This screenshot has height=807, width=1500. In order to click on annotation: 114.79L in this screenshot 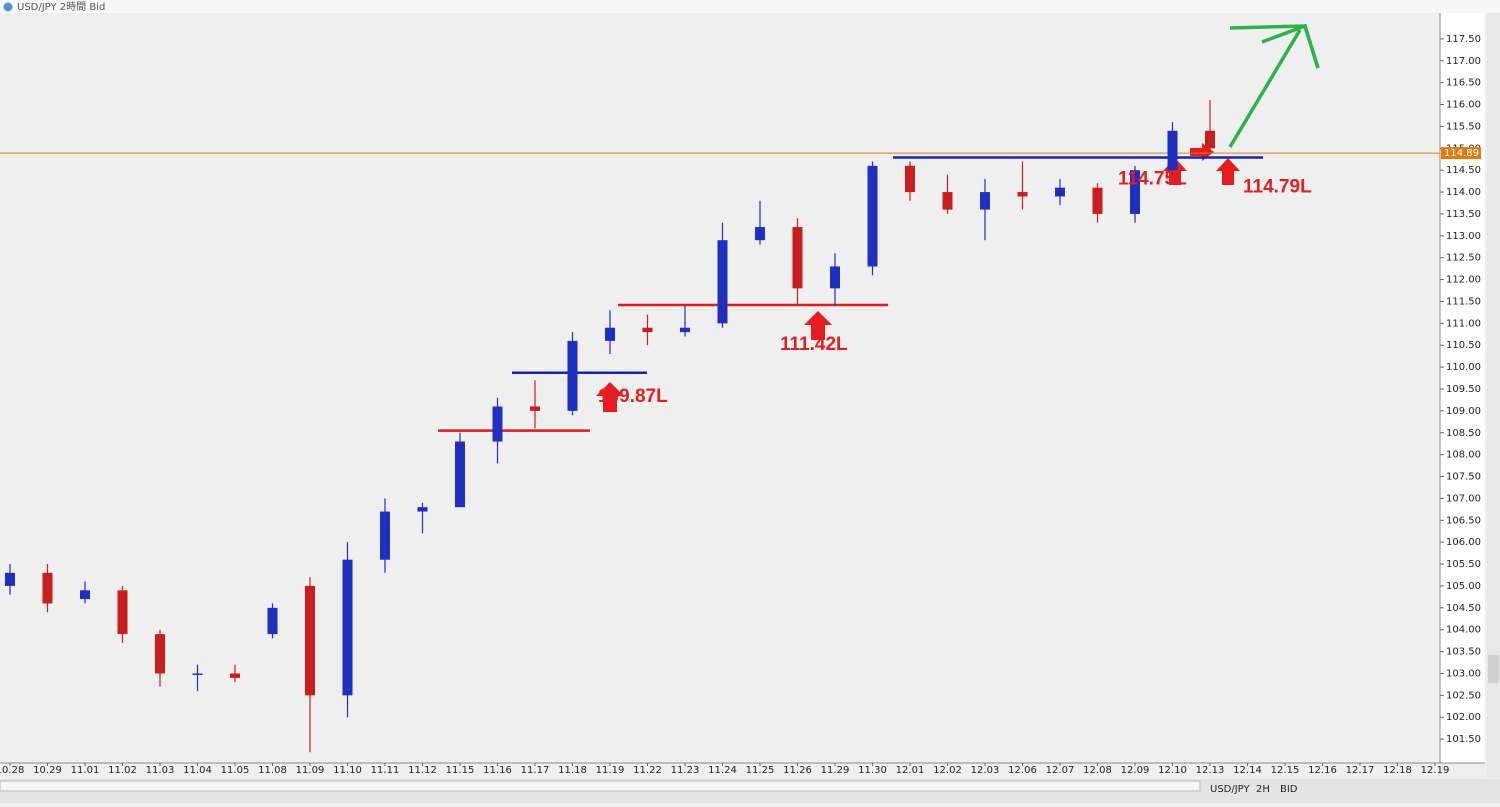, I will do `click(1277, 187)`.